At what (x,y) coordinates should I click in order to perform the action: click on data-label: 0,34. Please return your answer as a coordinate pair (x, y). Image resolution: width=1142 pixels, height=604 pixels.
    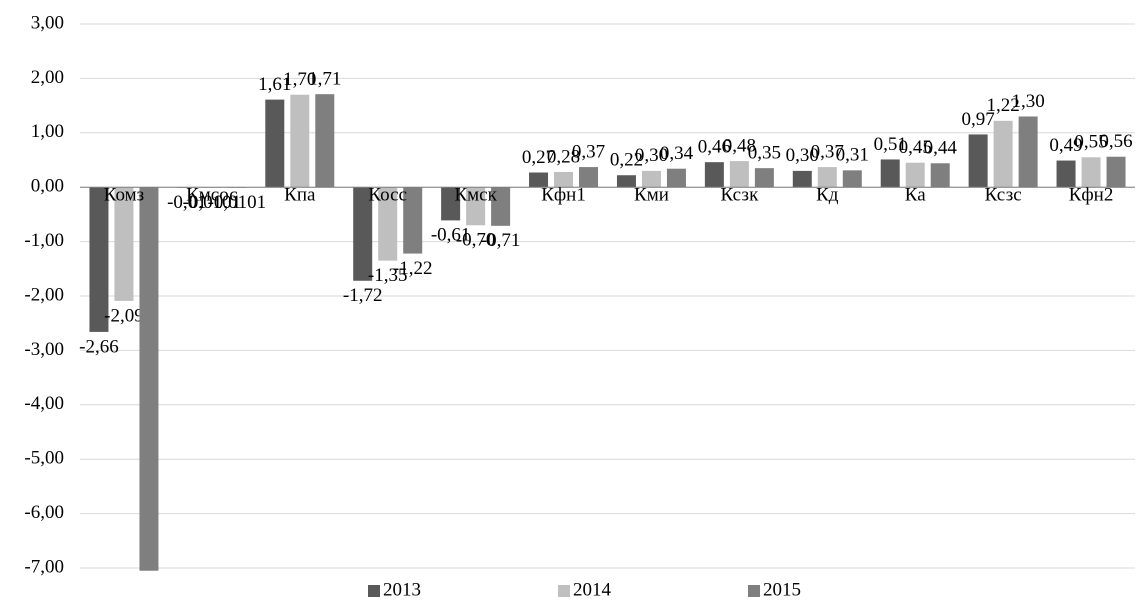
    Looking at the image, I should click on (677, 153).